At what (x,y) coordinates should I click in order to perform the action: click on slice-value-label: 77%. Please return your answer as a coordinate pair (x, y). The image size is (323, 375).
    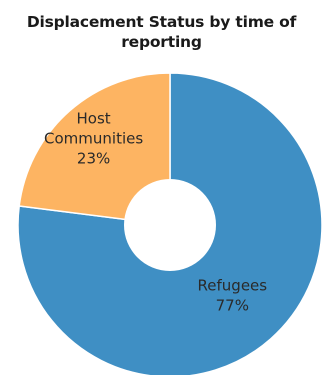
    Looking at the image, I should click on (232, 306).